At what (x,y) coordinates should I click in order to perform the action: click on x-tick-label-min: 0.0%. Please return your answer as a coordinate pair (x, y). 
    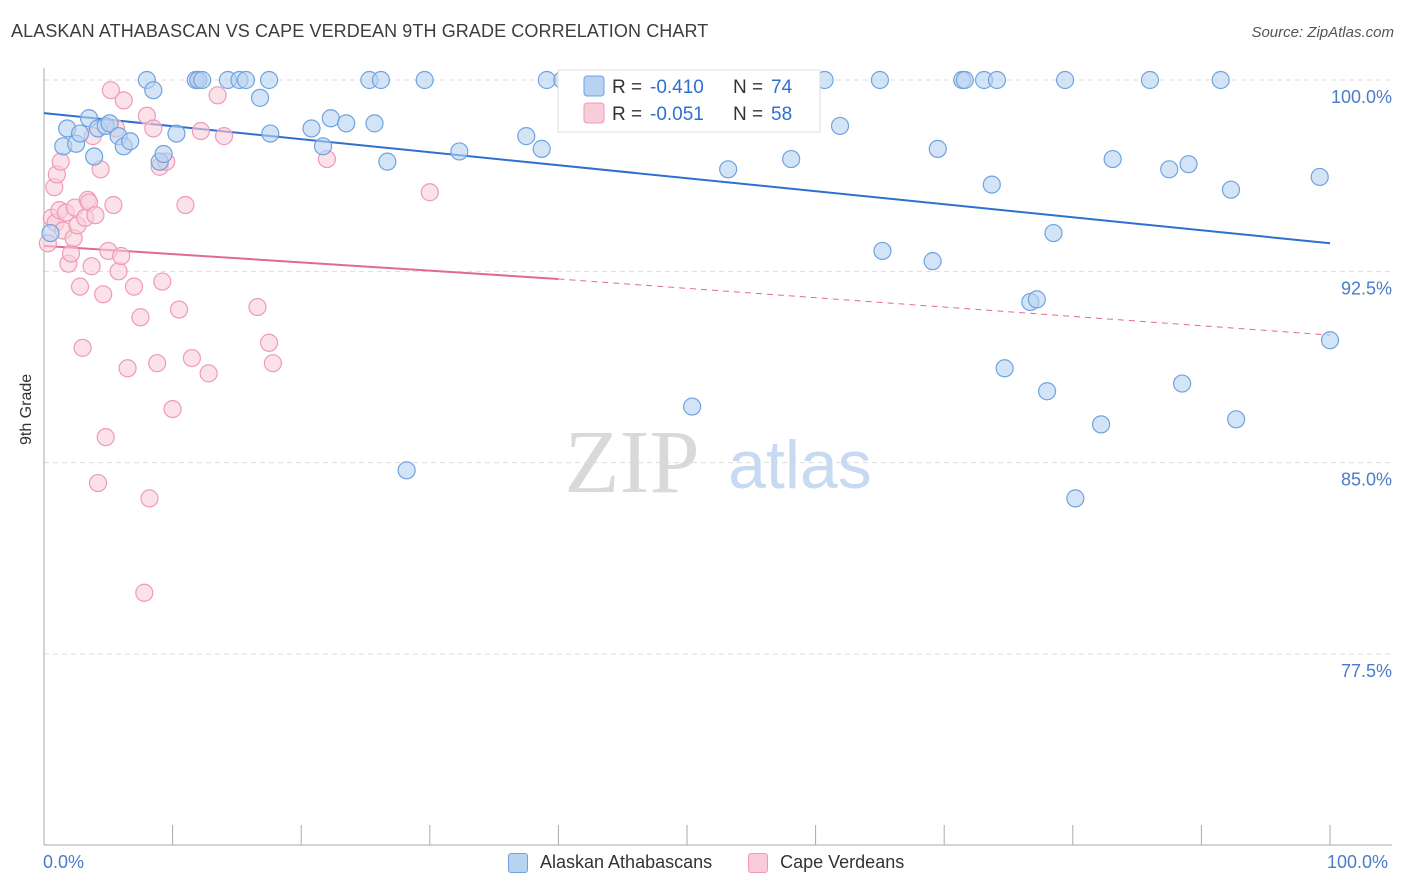
    Looking at the image, I should click on (64, 862).